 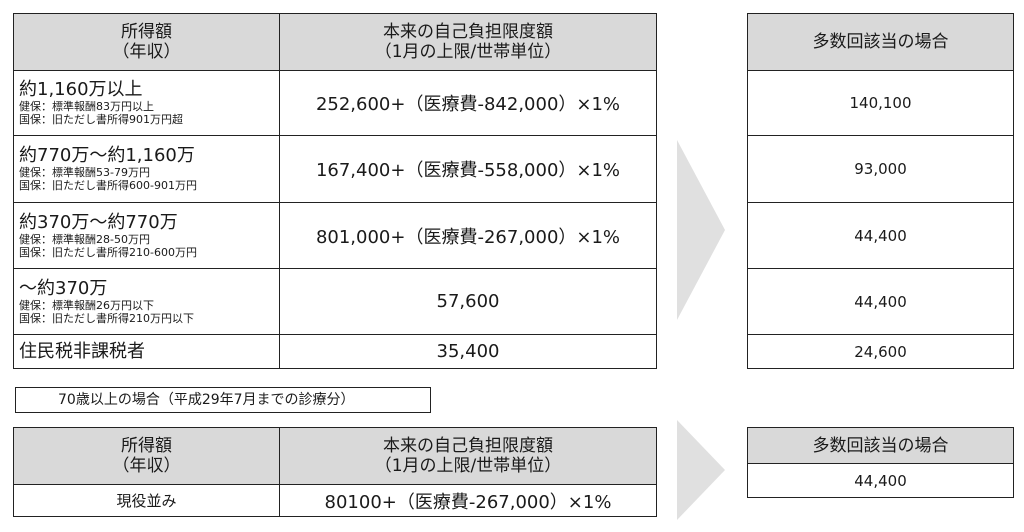 I want to click on multiple-value: 24,600, so click(x=880, y=351).